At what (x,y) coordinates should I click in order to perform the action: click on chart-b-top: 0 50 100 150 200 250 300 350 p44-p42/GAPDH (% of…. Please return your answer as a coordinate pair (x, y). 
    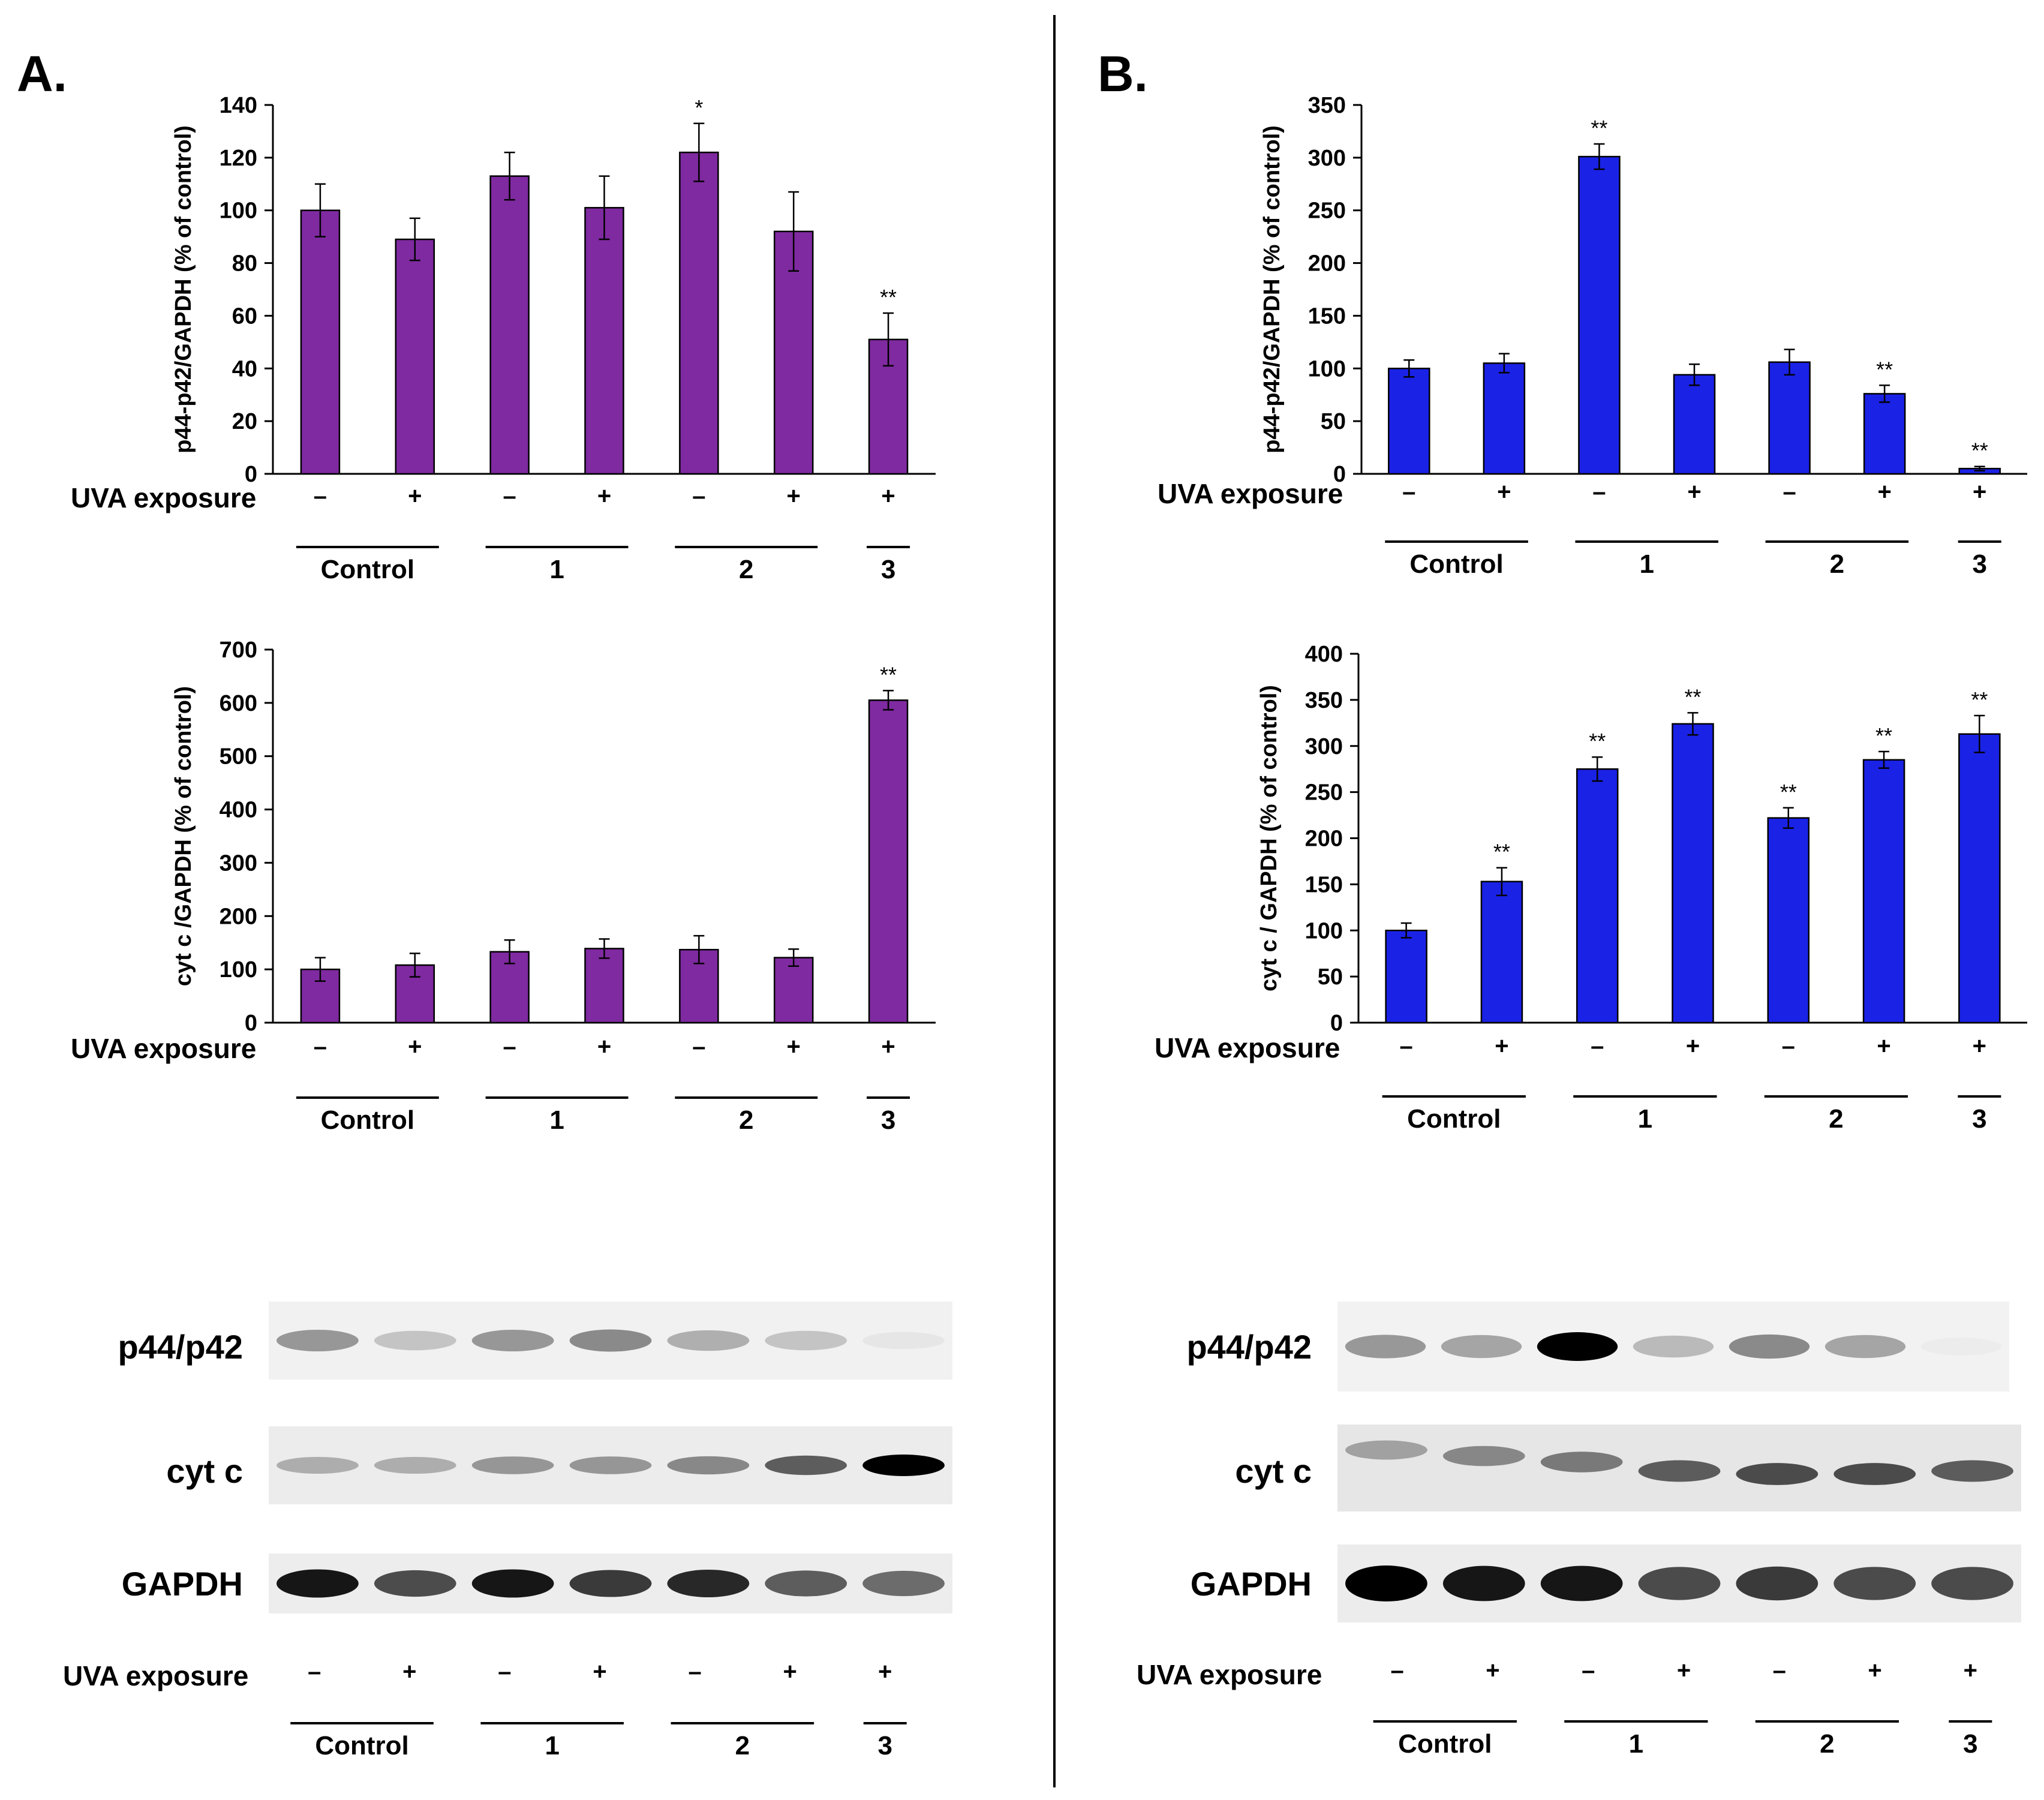
    Looking at the image, I should click on (1592, 336).